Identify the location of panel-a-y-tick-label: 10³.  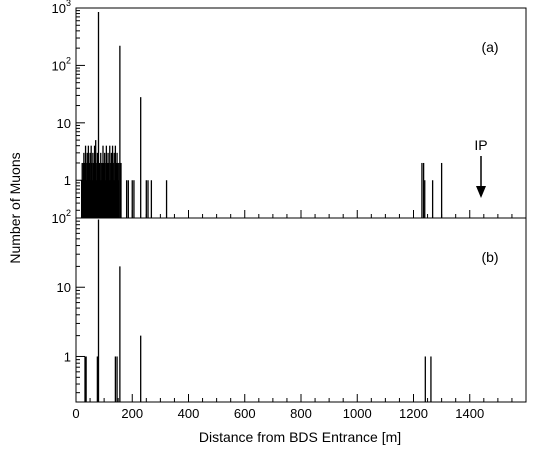
(61, 8).